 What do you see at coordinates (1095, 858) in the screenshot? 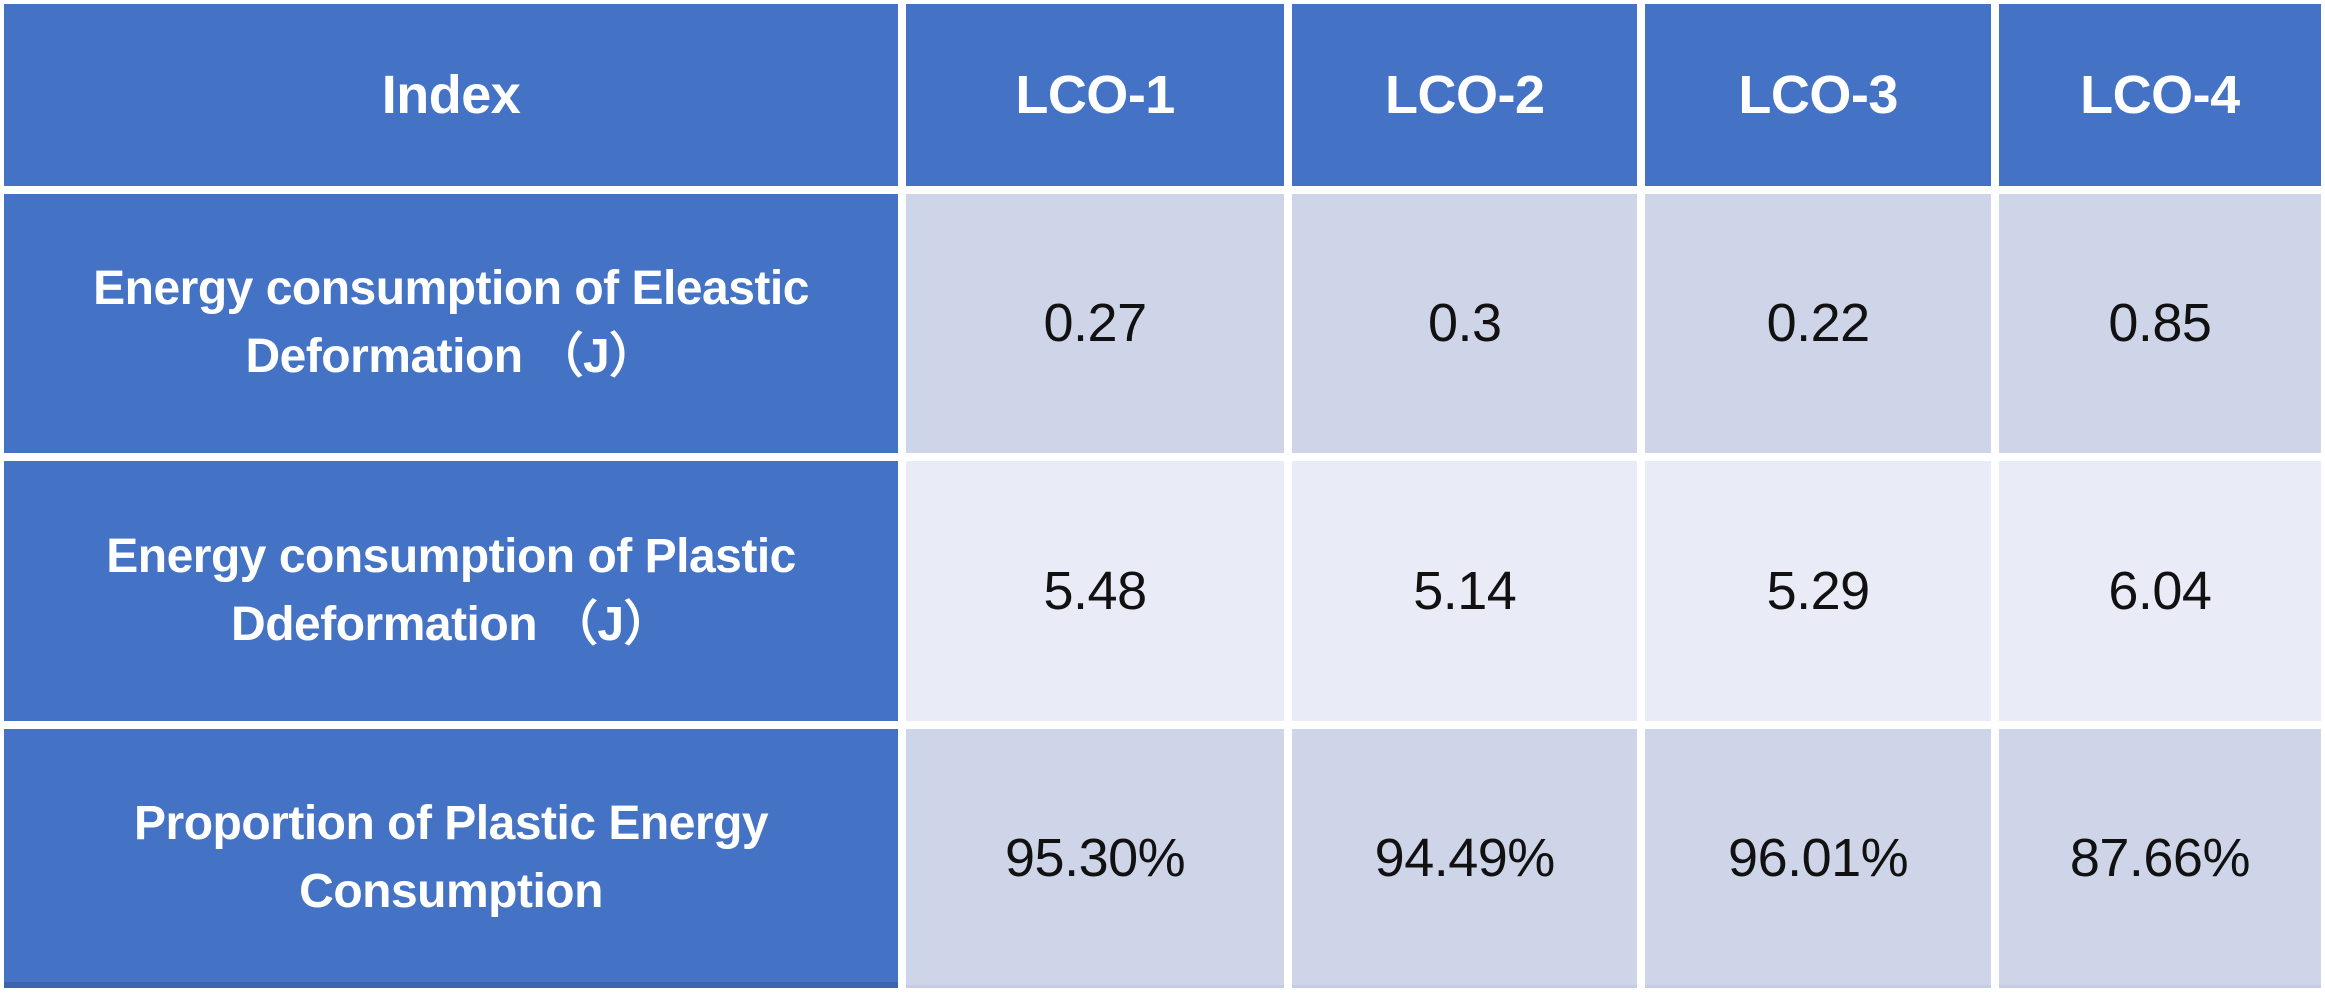
I see `cell-proportion-lco-1: 95.30%` at bounding box center [1095, 858].